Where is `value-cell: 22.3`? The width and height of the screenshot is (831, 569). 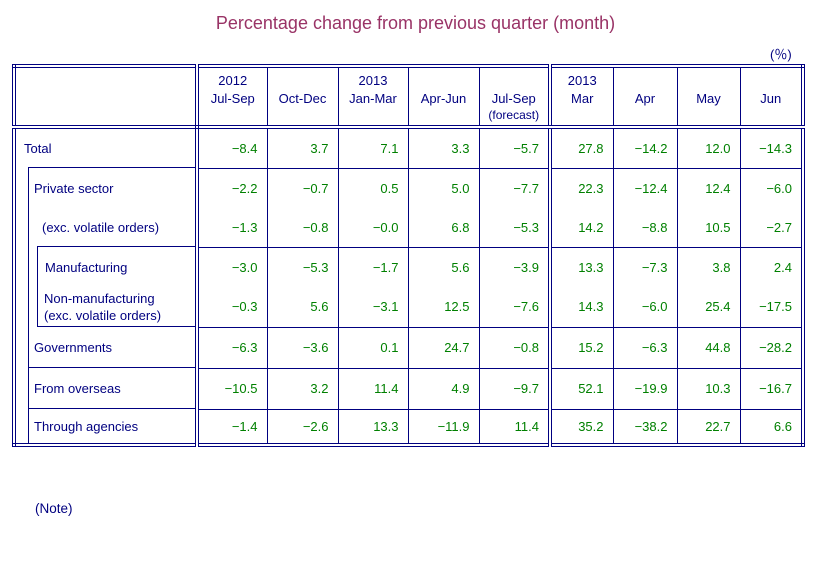 value-cell: 22.3 is located at coordinates (580, 188).